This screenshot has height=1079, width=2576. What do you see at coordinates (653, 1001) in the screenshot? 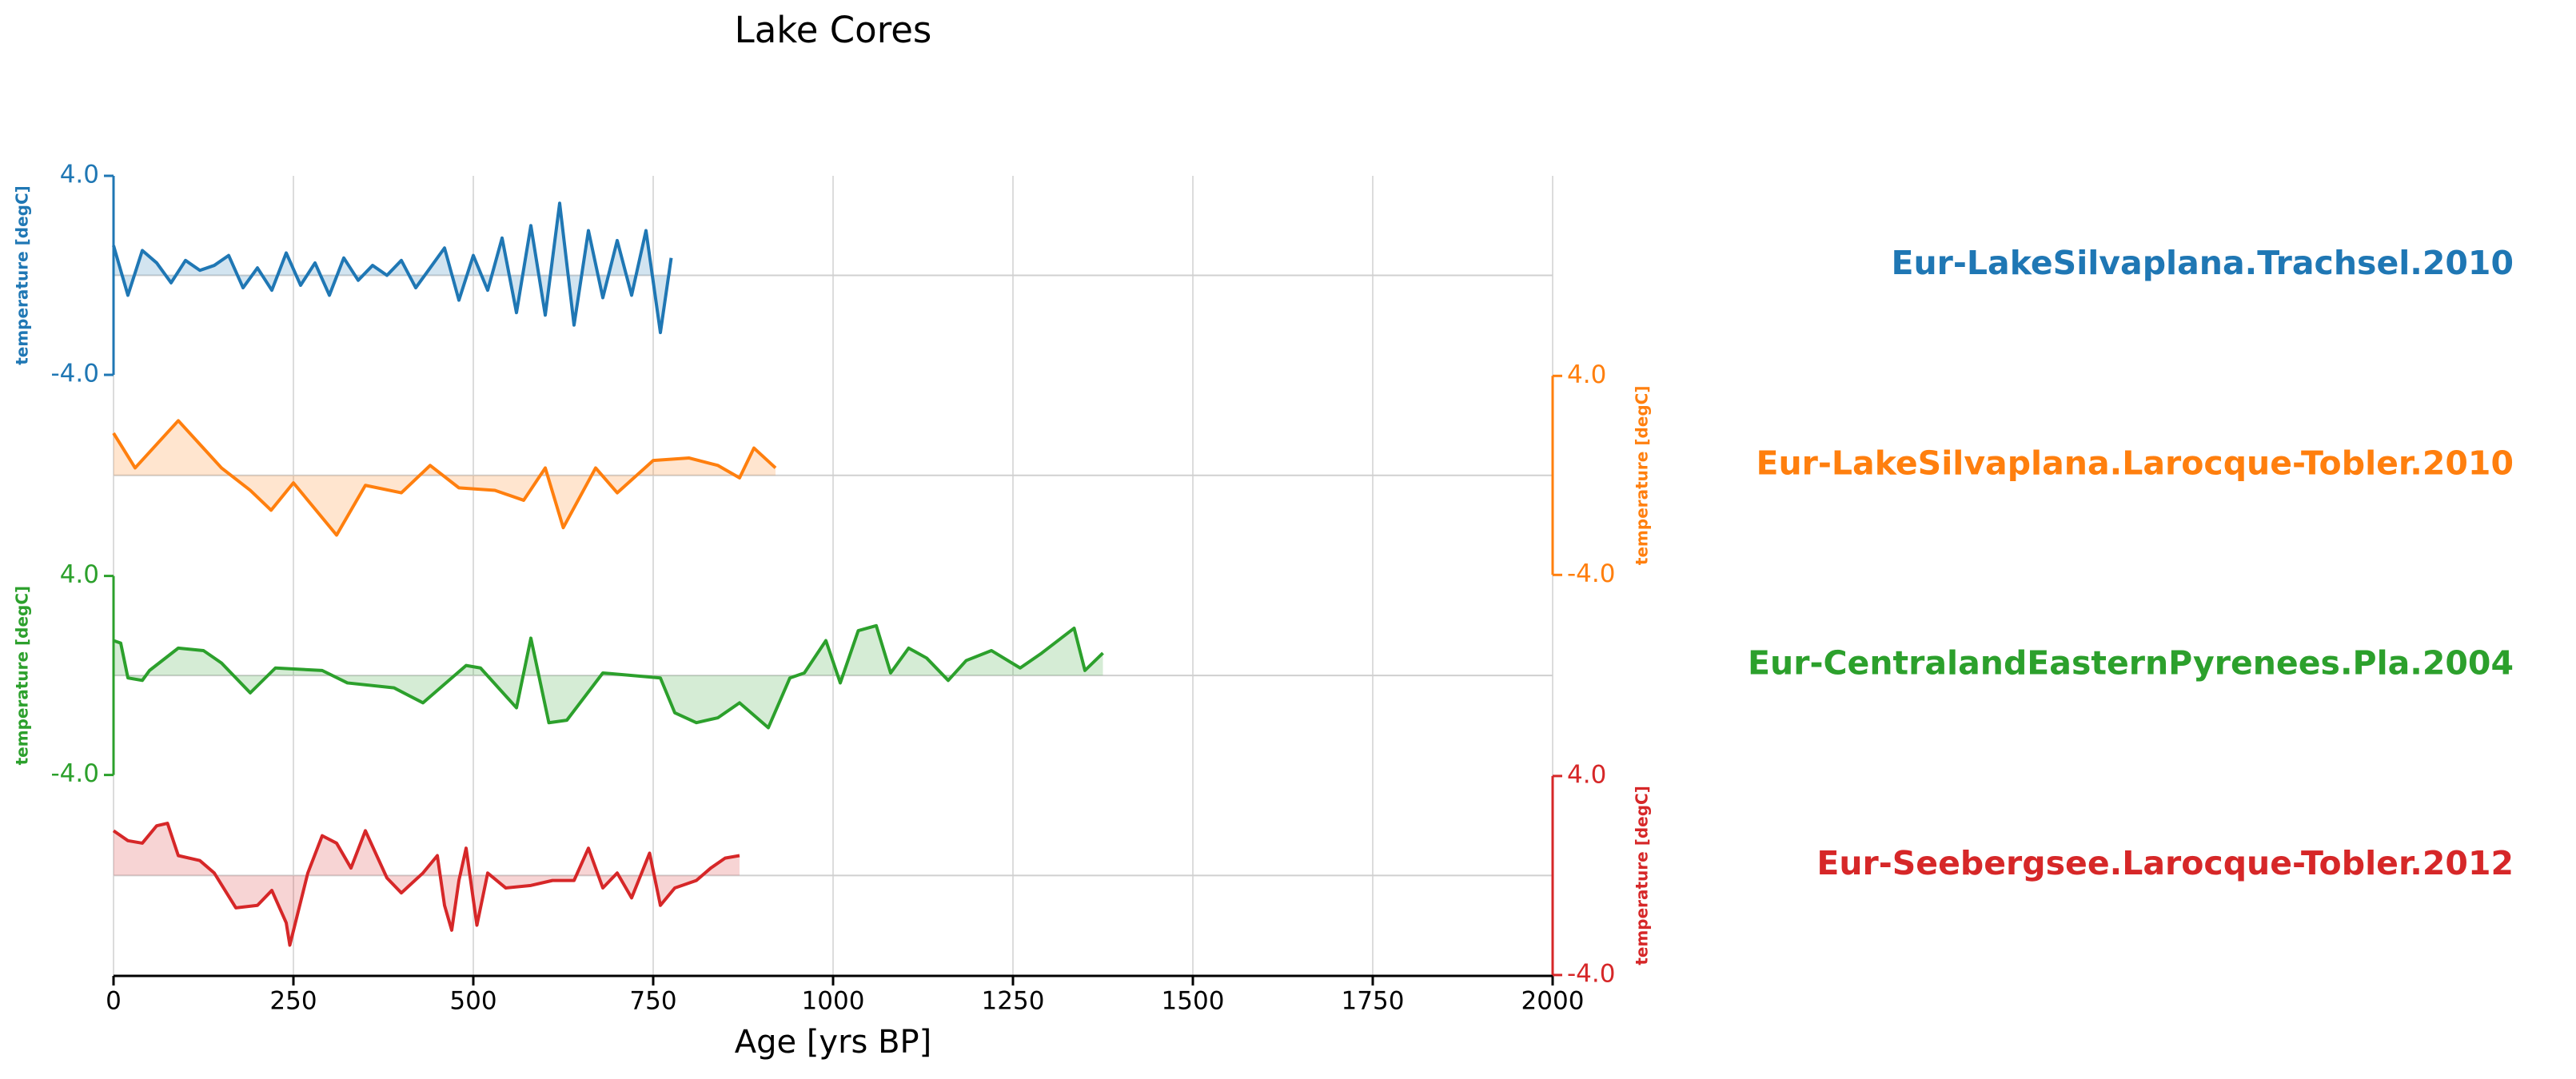
I see `x-tick-label: 750` at bounding box center [653, 1001].